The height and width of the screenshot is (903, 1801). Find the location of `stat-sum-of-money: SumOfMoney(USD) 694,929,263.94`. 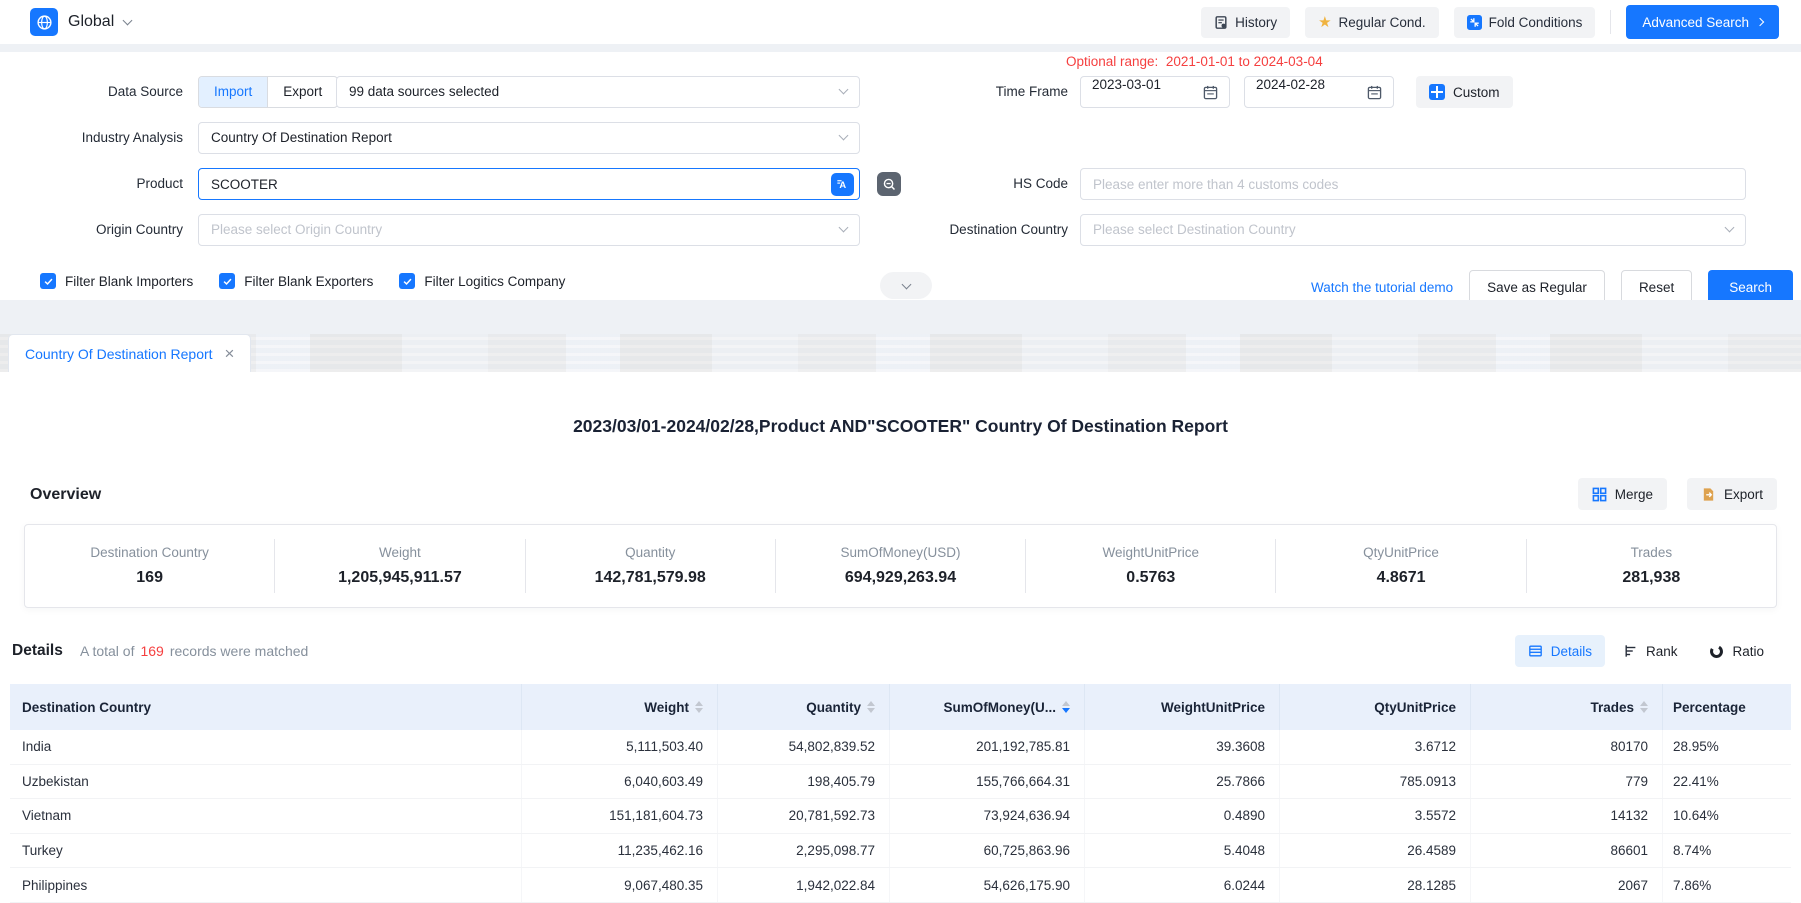

stat-sum-of-money: SumOfMoney(USD) 694,929,263.94 is located at coordinates (901, 566).